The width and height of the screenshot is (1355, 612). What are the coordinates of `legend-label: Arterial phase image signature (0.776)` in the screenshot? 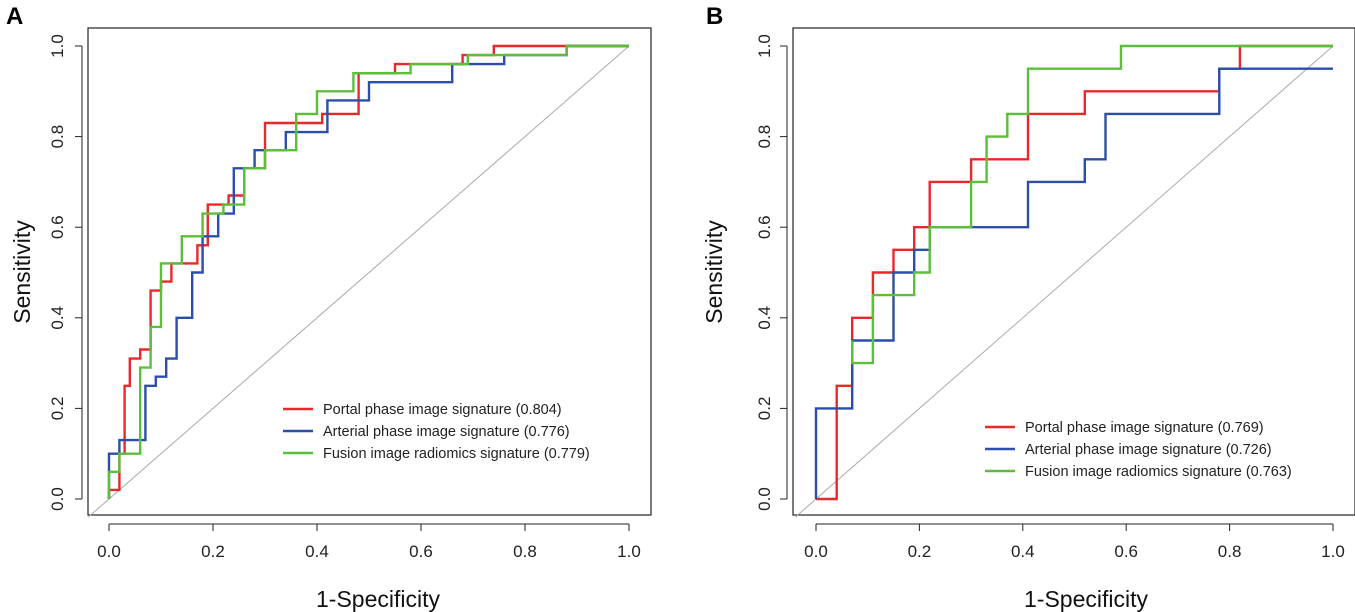 It's located at (446, 432).